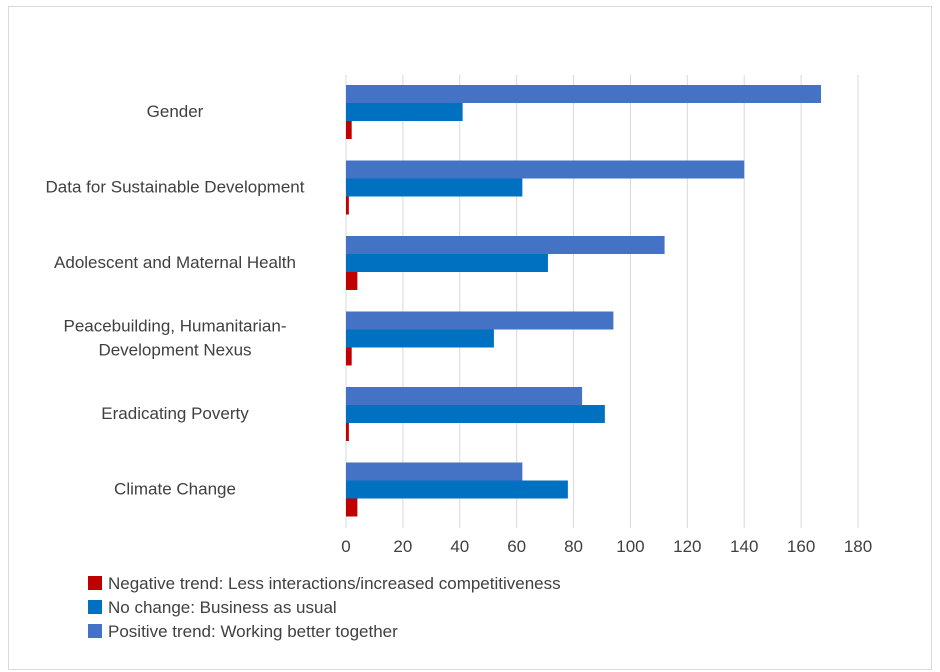 This screenshot has width=940, height=672. What do you see at coordinates (175, 488) in the screenshot?
I see `category-label: Climate Change` at bounding box center [175, 488].